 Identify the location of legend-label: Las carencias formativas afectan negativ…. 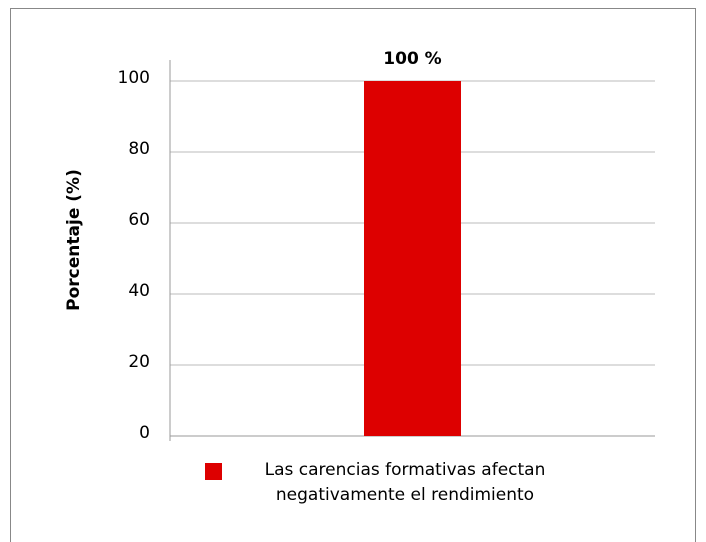
(405, 482).